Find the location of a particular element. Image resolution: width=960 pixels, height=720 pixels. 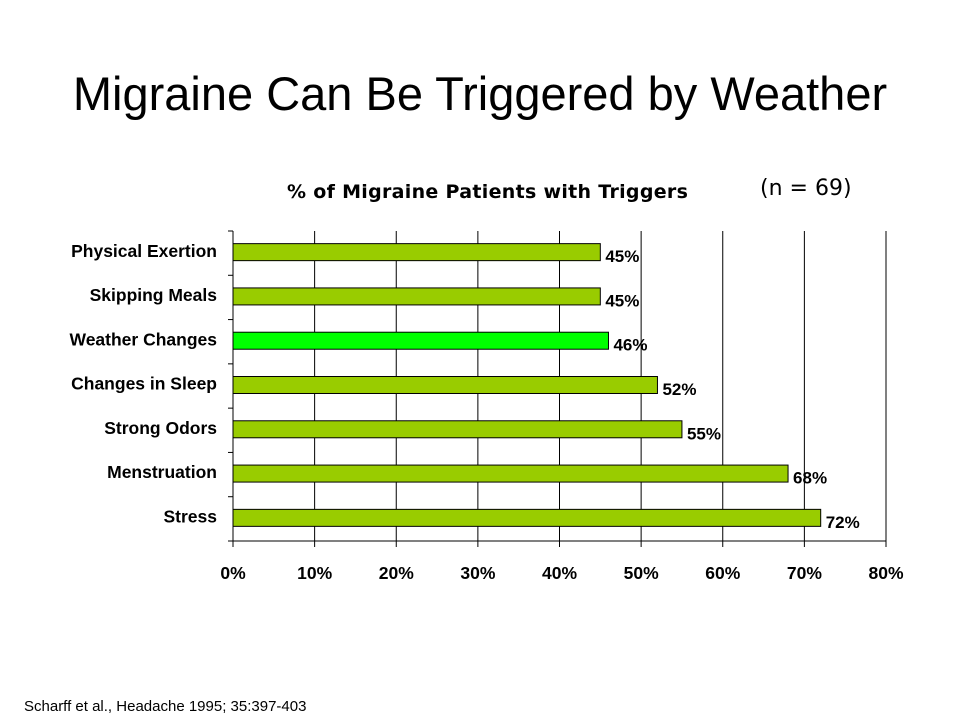

x-tick-label: 50% is located at coordinates (641, 573).